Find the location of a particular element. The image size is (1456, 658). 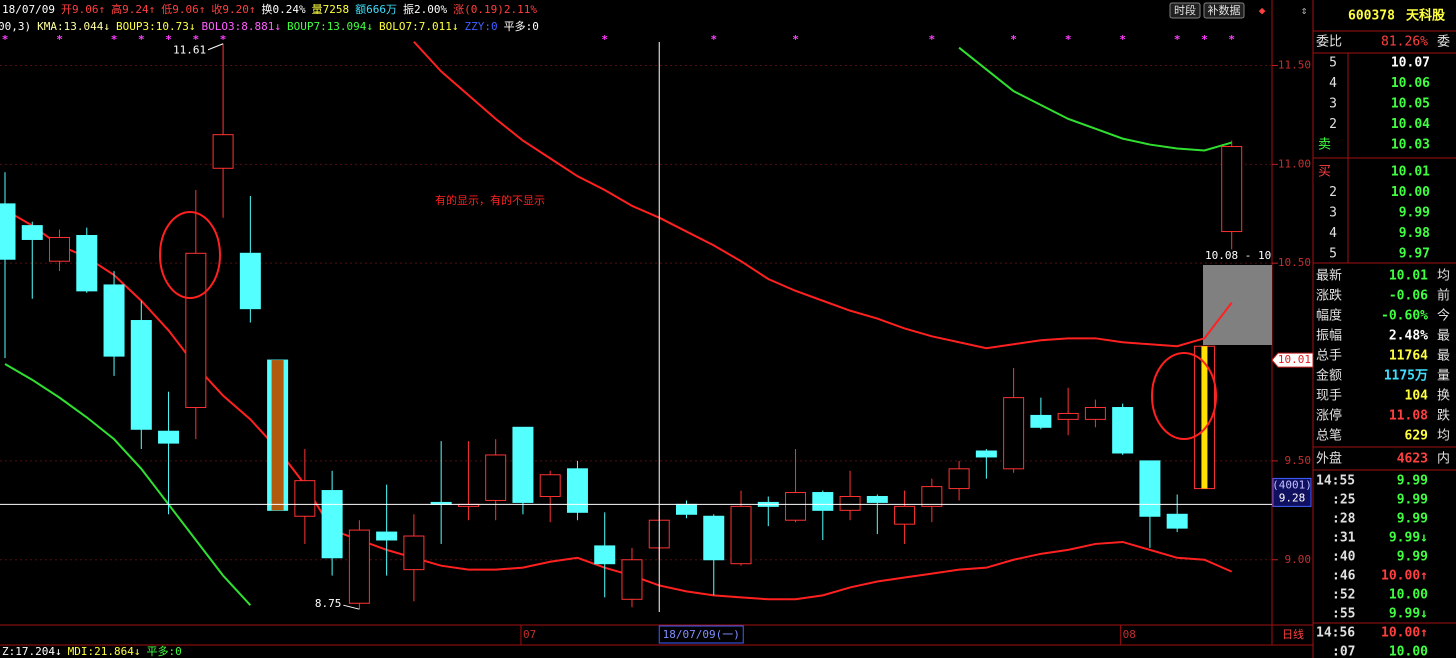

last-price: 10.01 is located at coordinates (1294, 359).